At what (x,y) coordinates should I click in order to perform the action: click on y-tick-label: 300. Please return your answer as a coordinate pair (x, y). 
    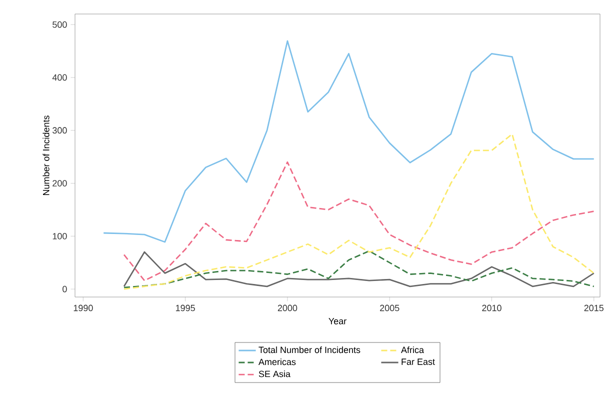
    Looking at the image, I should click on (59, 130).